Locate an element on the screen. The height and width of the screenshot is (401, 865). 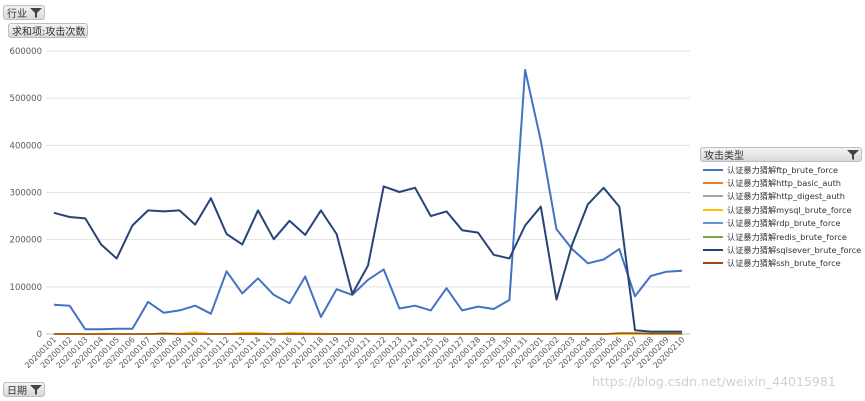
legend-item: 认证暴力猜解mysql_brute_force is located at coordinates (783, 209).